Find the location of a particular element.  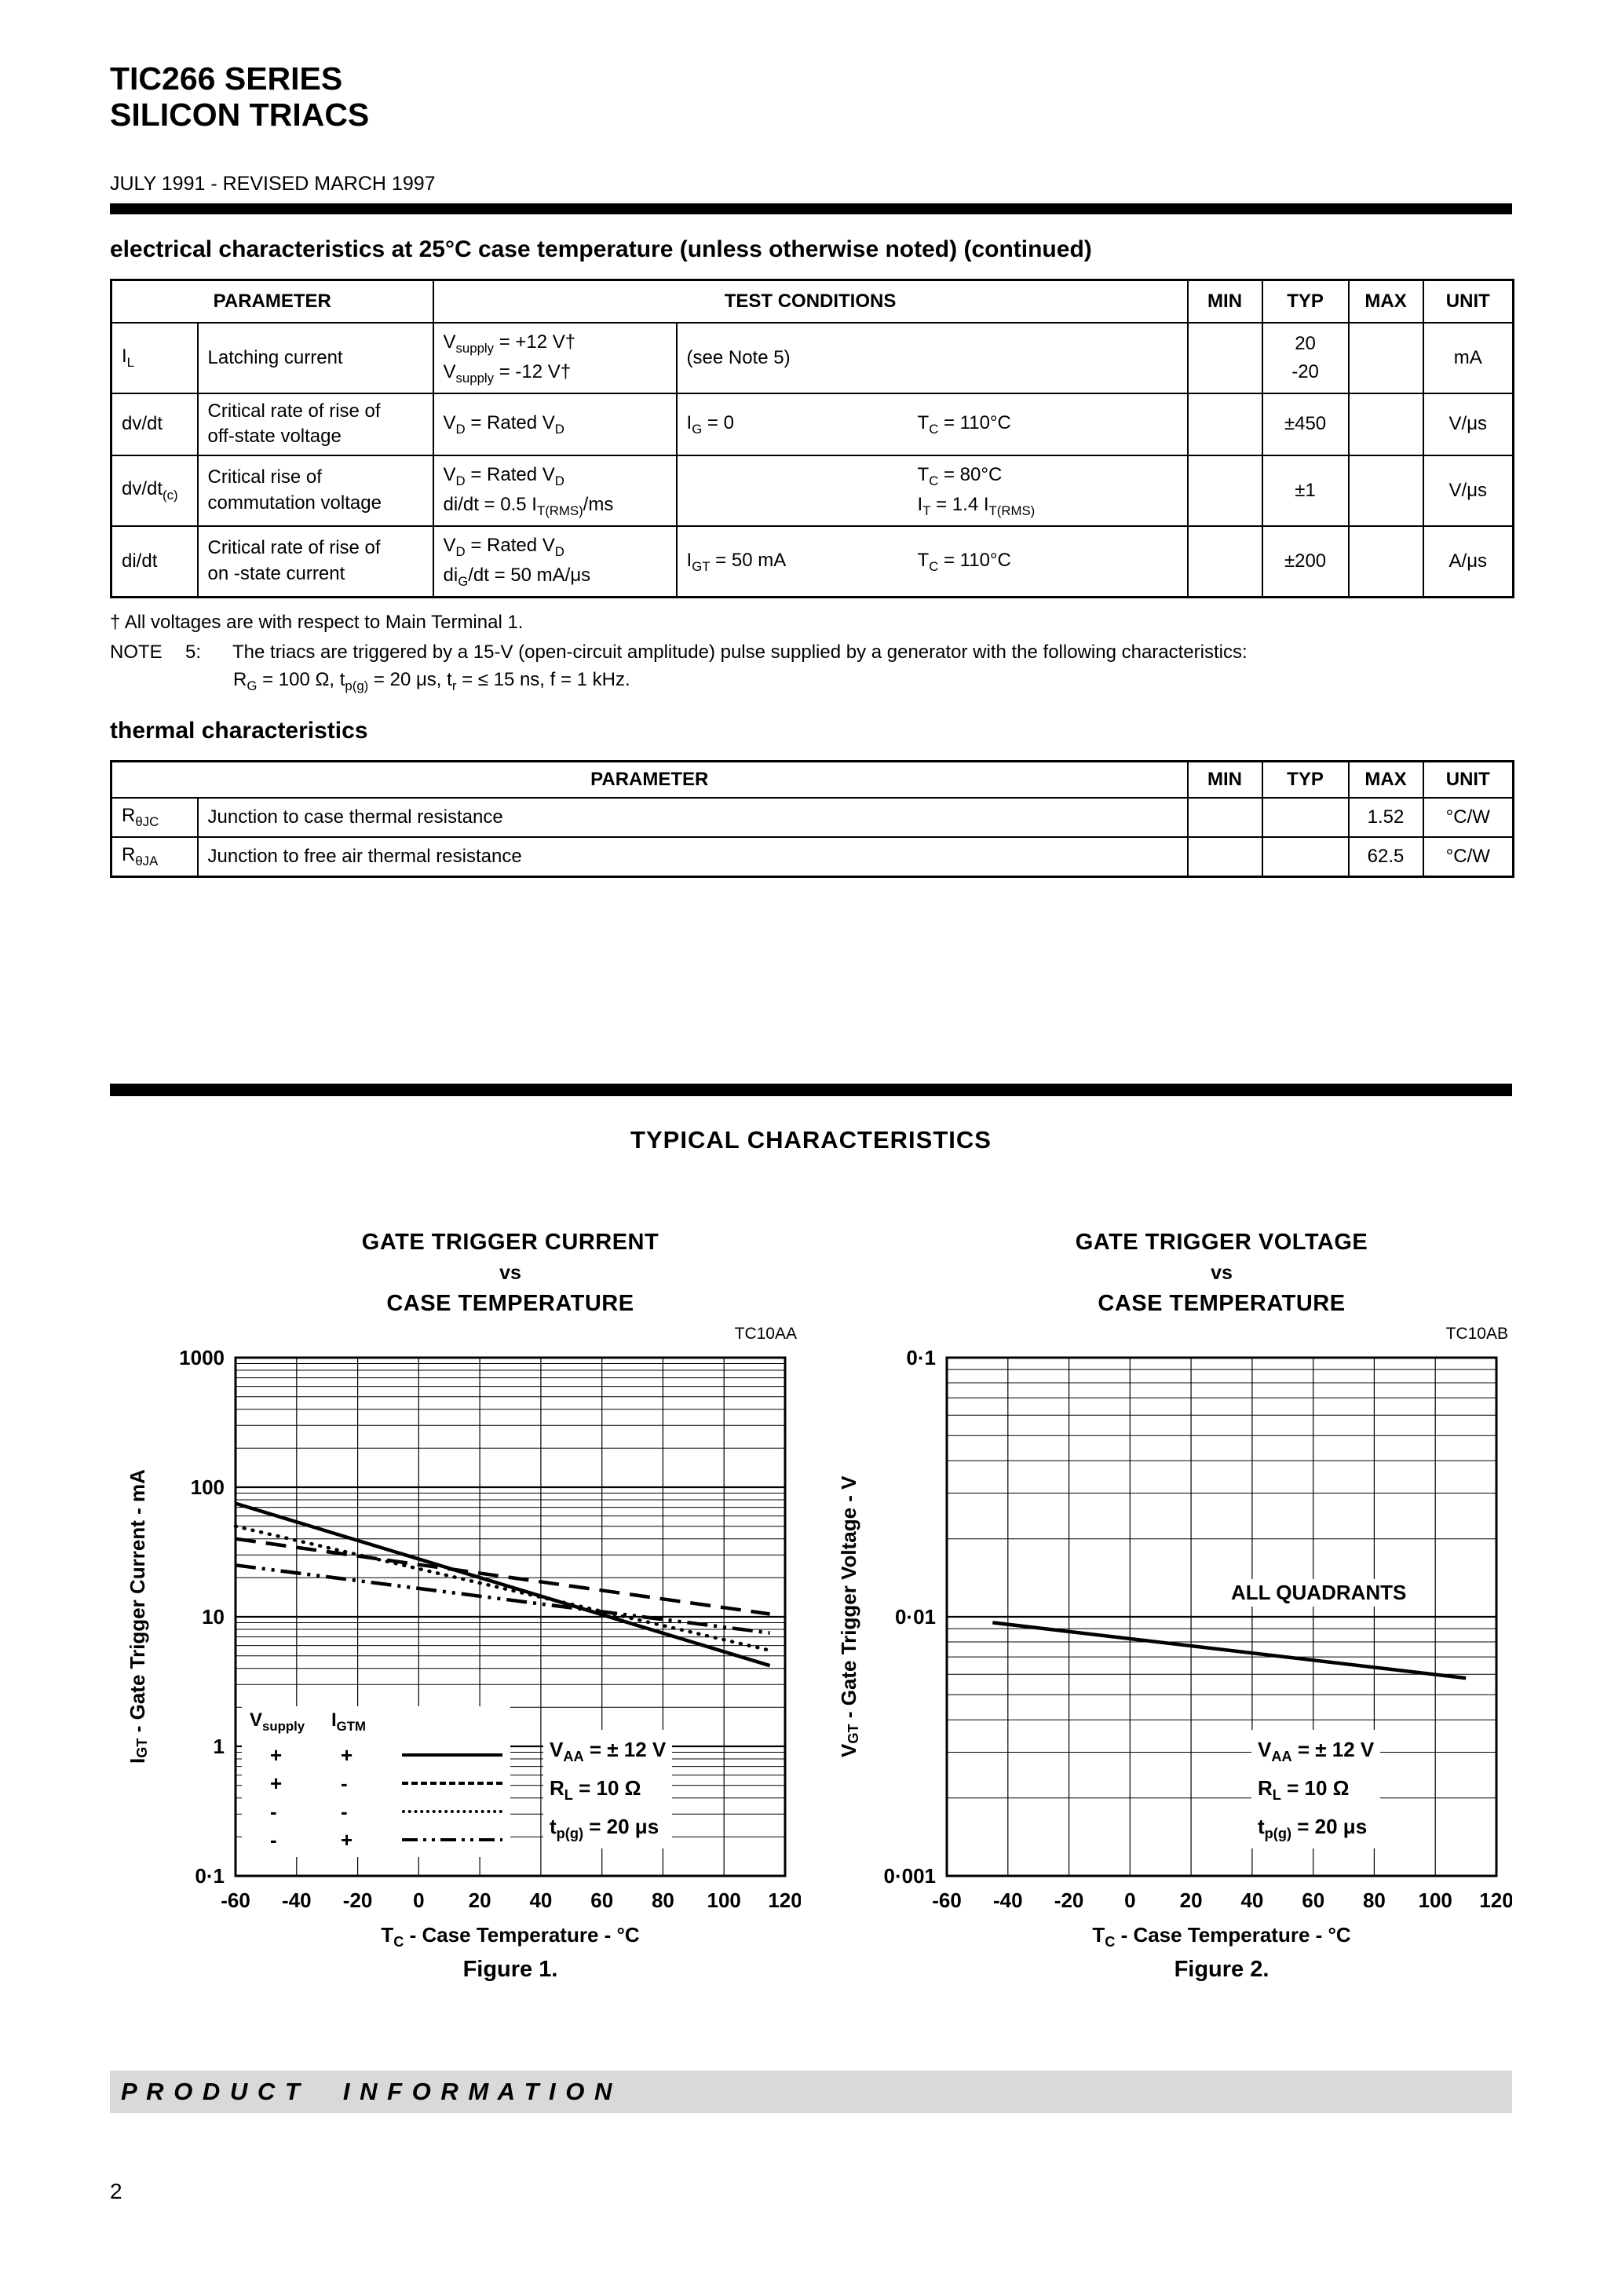

figure-1-title: GATE TRIGGER CURRENT is located at coordinates (510, 1243).